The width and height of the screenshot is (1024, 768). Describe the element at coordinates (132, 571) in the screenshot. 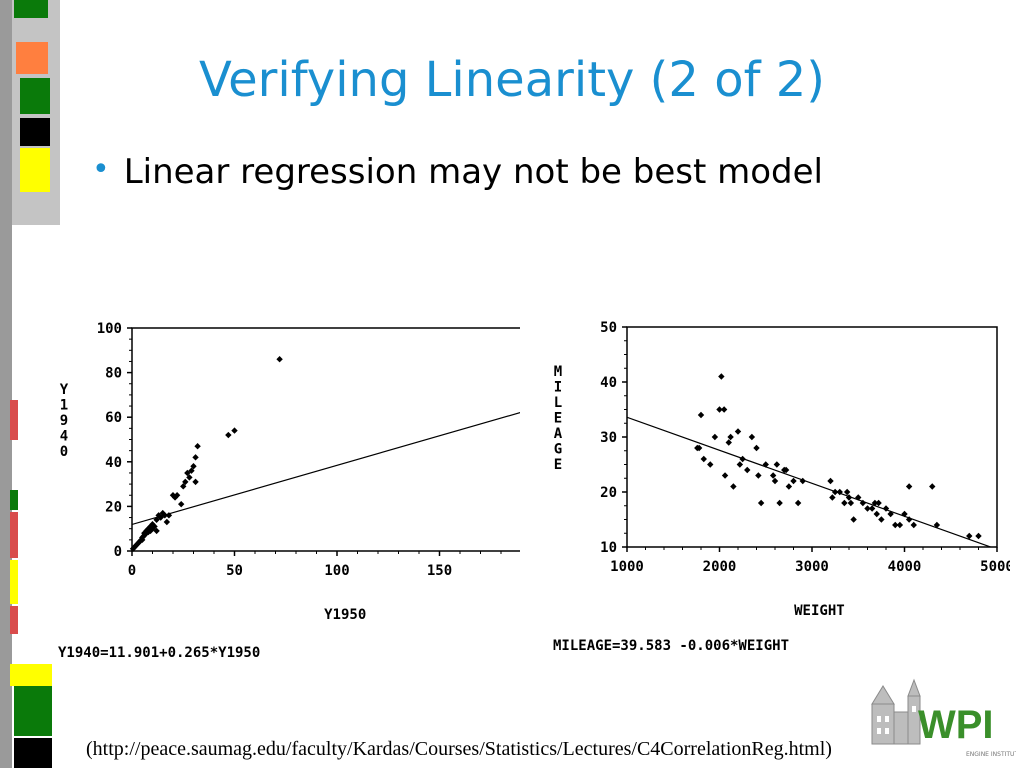

I see `x-tick-label: 0` at that location.